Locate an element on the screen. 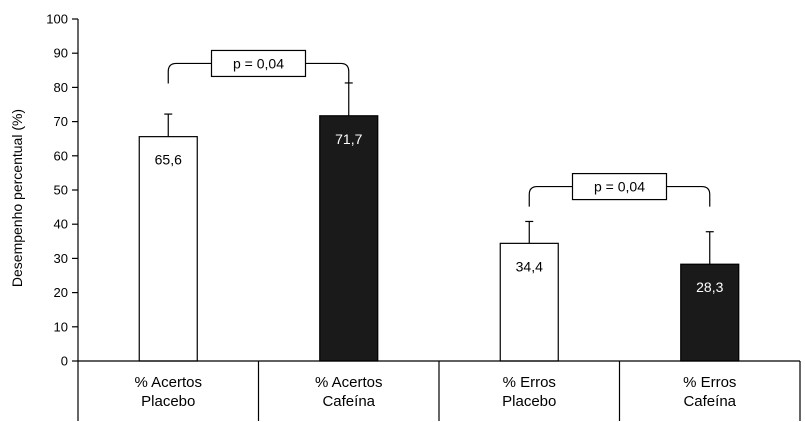  y-axis-title: Desempenho percentual (%) is located at coordinates (17, 198).